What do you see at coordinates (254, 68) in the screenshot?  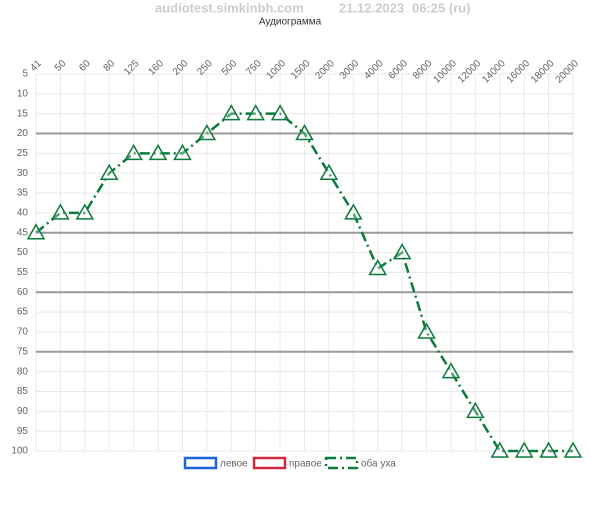 I see `x-tick-label: 750` at bounding box center [254, 68].